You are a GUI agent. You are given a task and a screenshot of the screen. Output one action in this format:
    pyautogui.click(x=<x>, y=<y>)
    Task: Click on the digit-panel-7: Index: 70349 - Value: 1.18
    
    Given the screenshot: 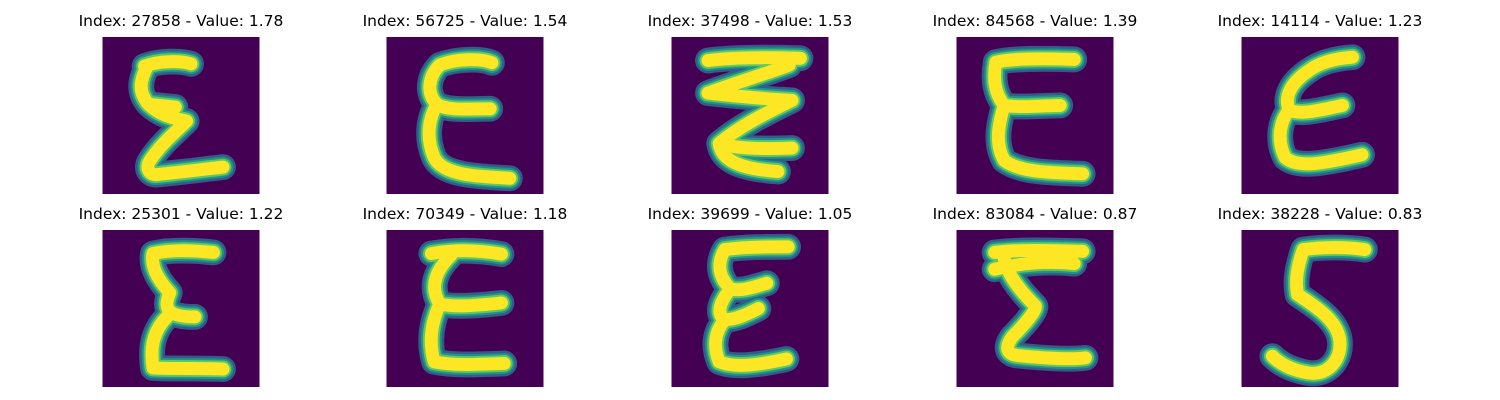 What is the action you would take?
    pyautogui.click(x=465, y=296)
    